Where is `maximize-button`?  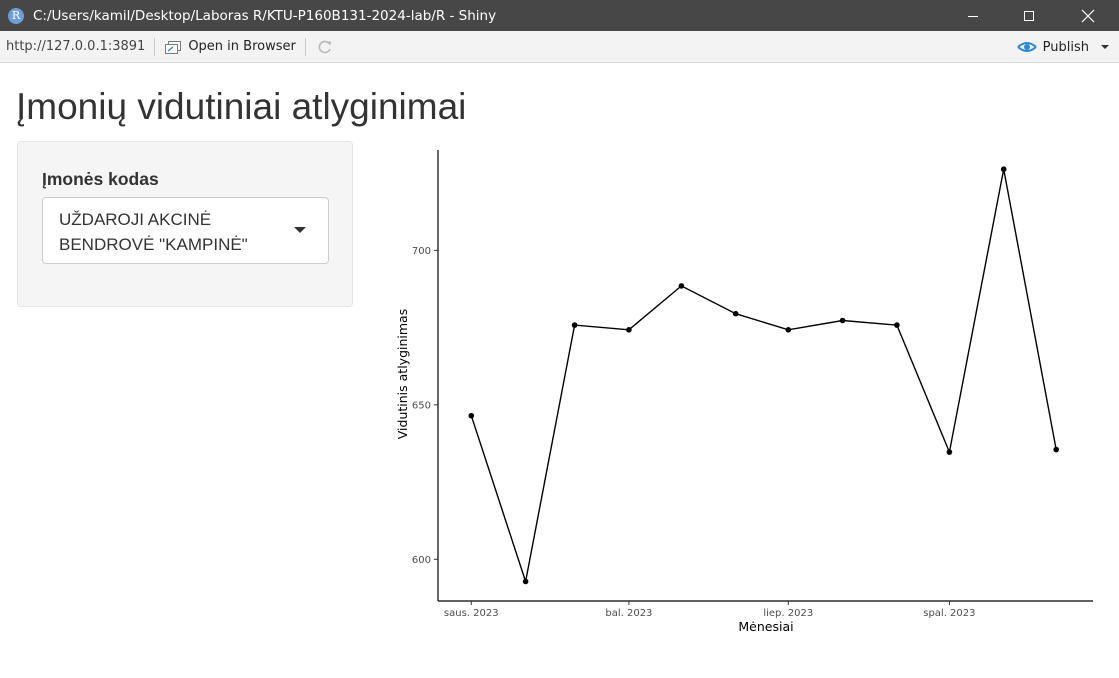 maximize-button is located at coordinates (1029, 15).